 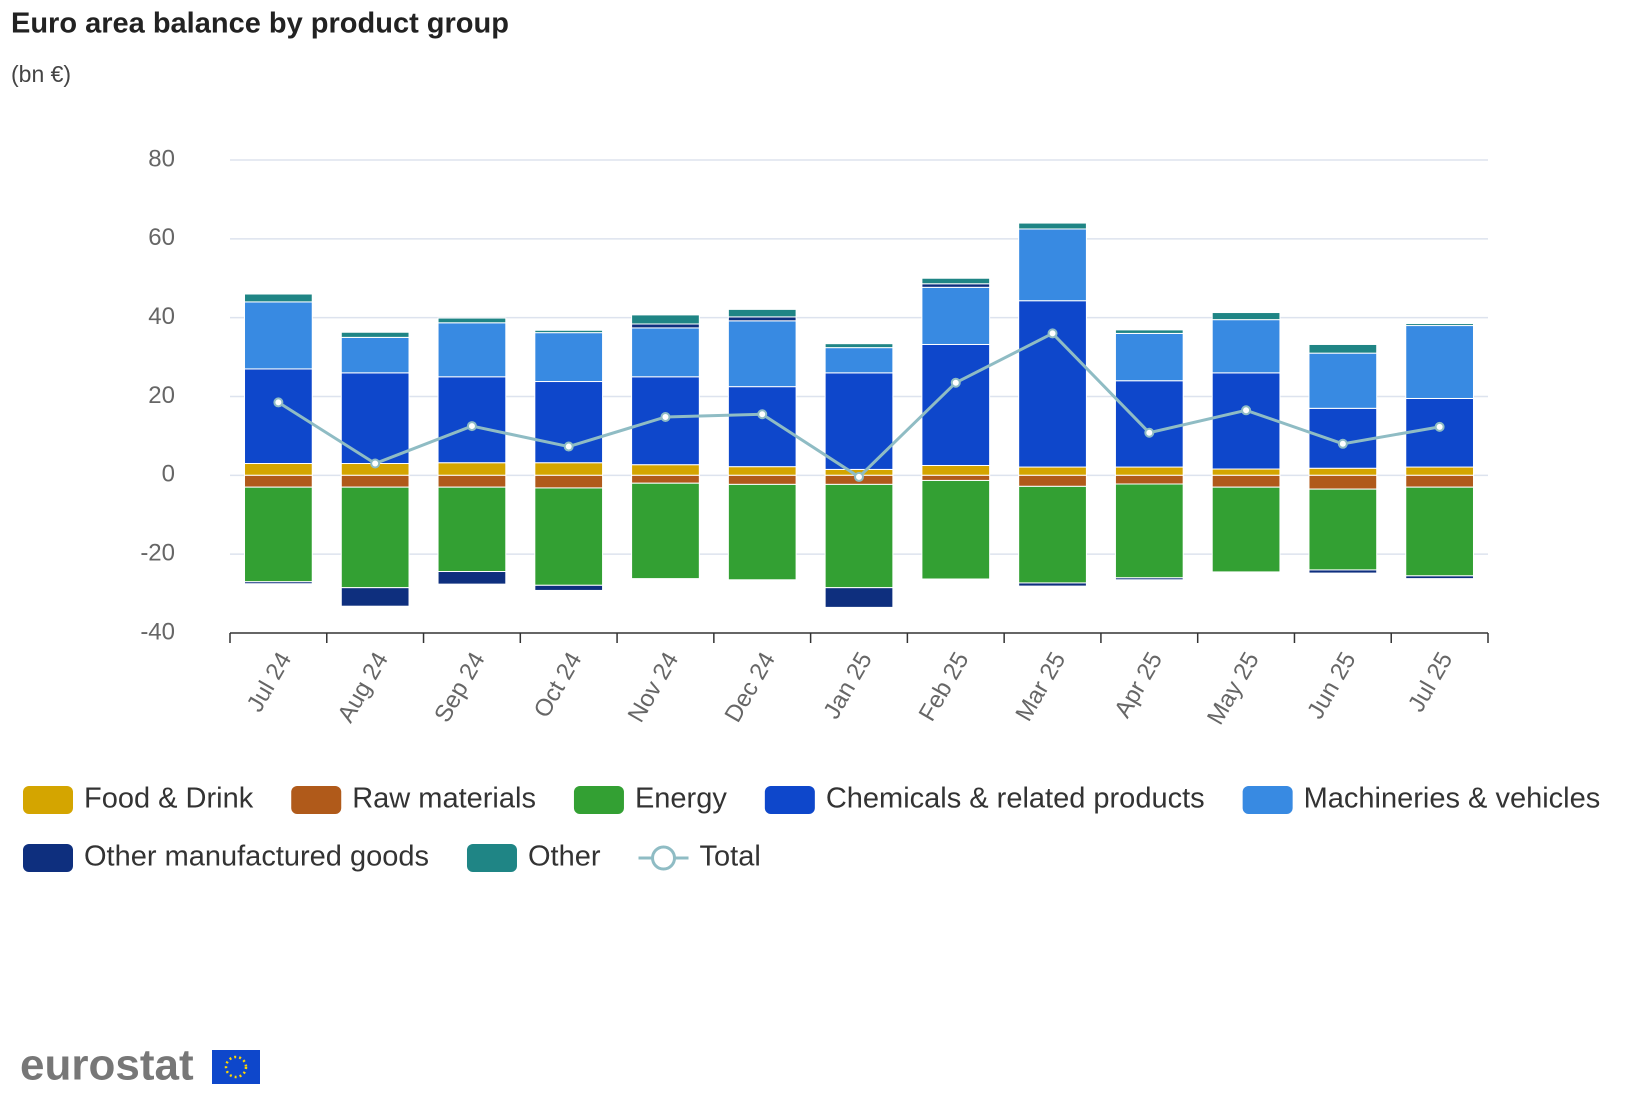 What do you see at coordinates (260, 24) in the screenshot?
I see `chart-title: Euro area balance by product group` at bounding box center [260, 24].